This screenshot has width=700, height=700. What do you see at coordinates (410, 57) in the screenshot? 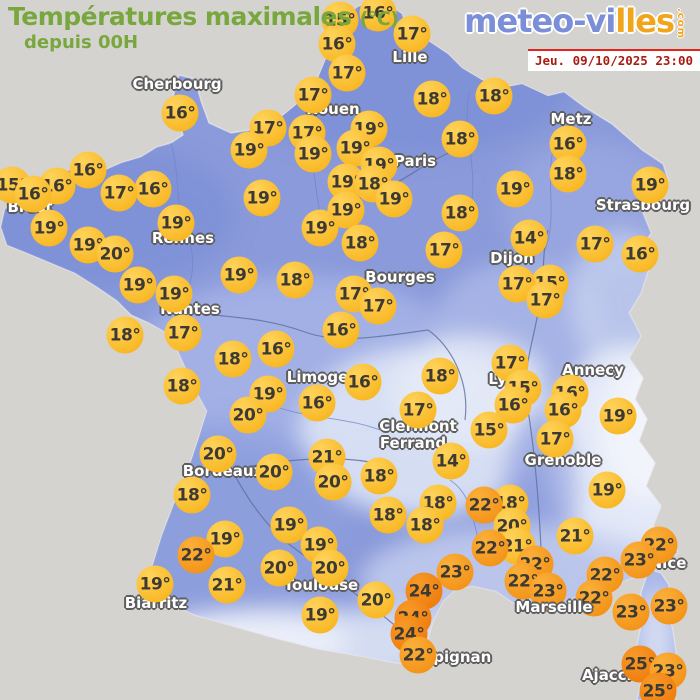
I see `city-label: Lille` at bounding box center [410, 57].